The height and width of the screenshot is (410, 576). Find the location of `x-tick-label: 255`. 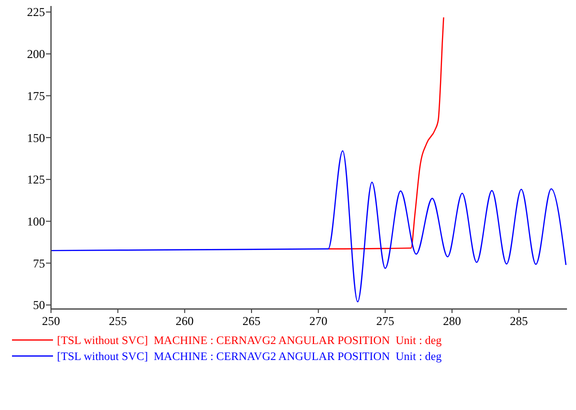

x-tick-label: 255 is located at coordinates (117, 321).